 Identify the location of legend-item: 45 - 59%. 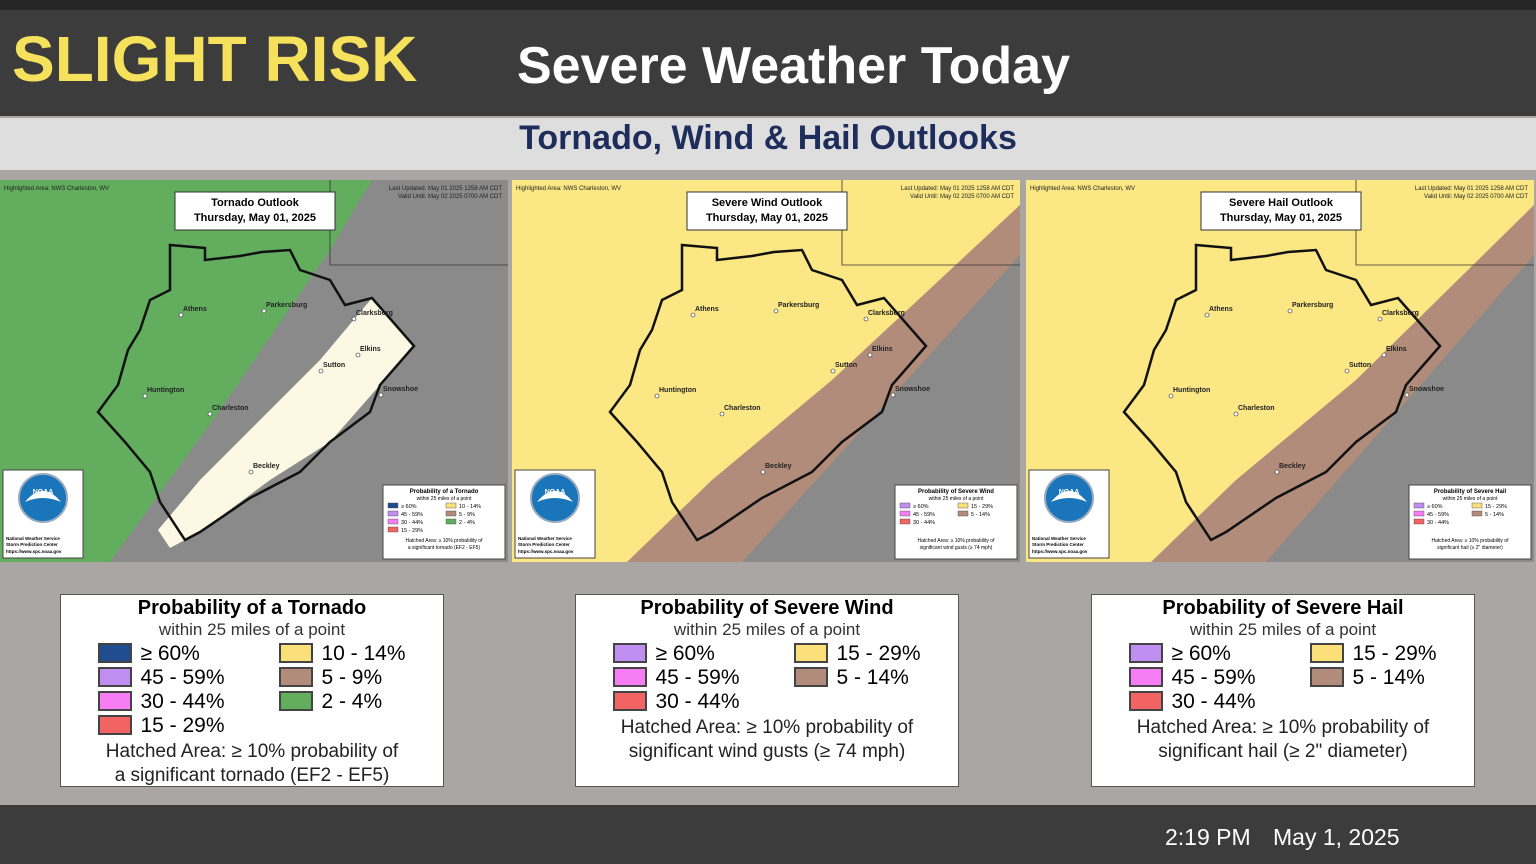
(676, 678).